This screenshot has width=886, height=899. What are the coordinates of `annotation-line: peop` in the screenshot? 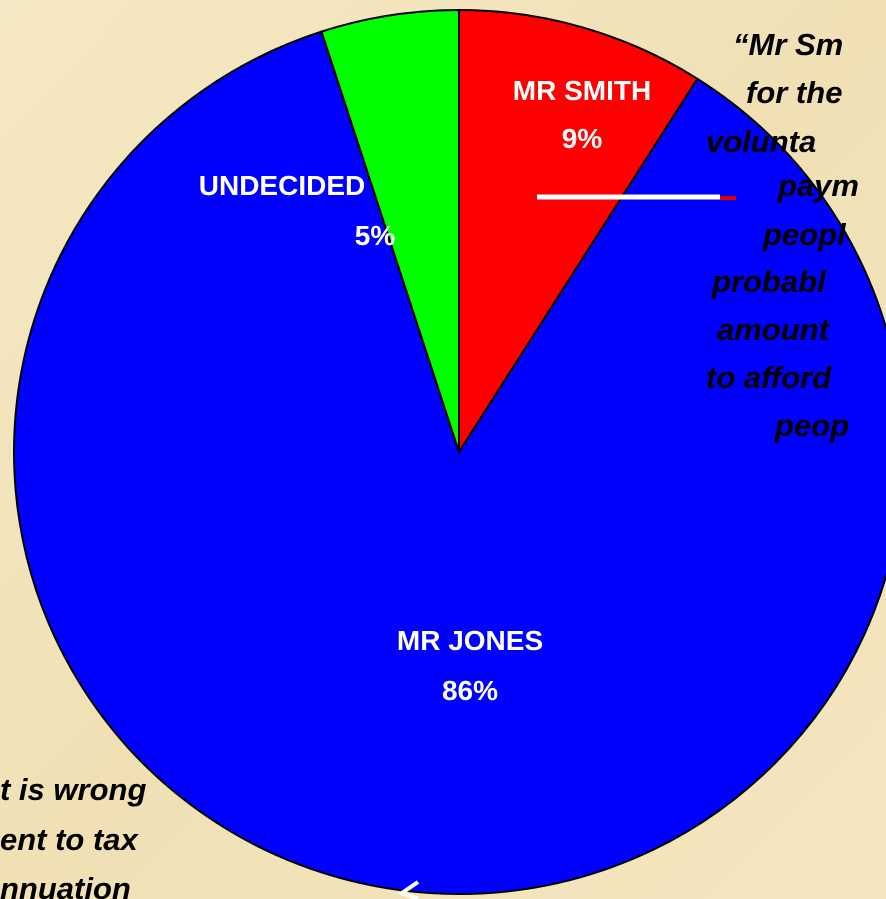 It's located at (811, 425).